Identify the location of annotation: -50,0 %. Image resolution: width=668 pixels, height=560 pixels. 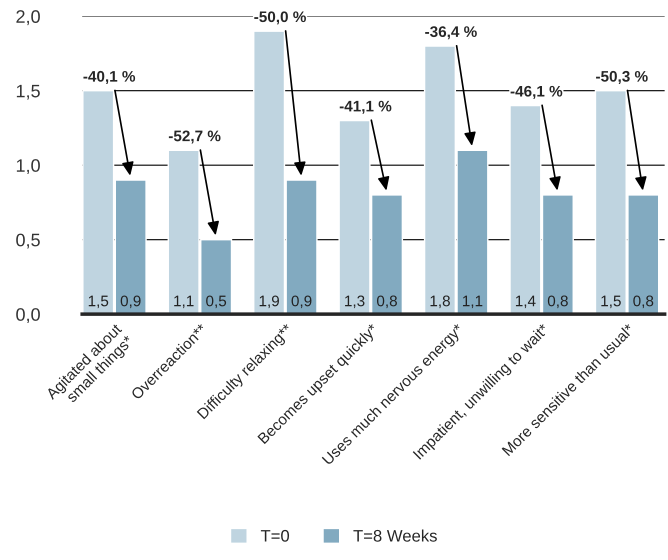
(280, 17).